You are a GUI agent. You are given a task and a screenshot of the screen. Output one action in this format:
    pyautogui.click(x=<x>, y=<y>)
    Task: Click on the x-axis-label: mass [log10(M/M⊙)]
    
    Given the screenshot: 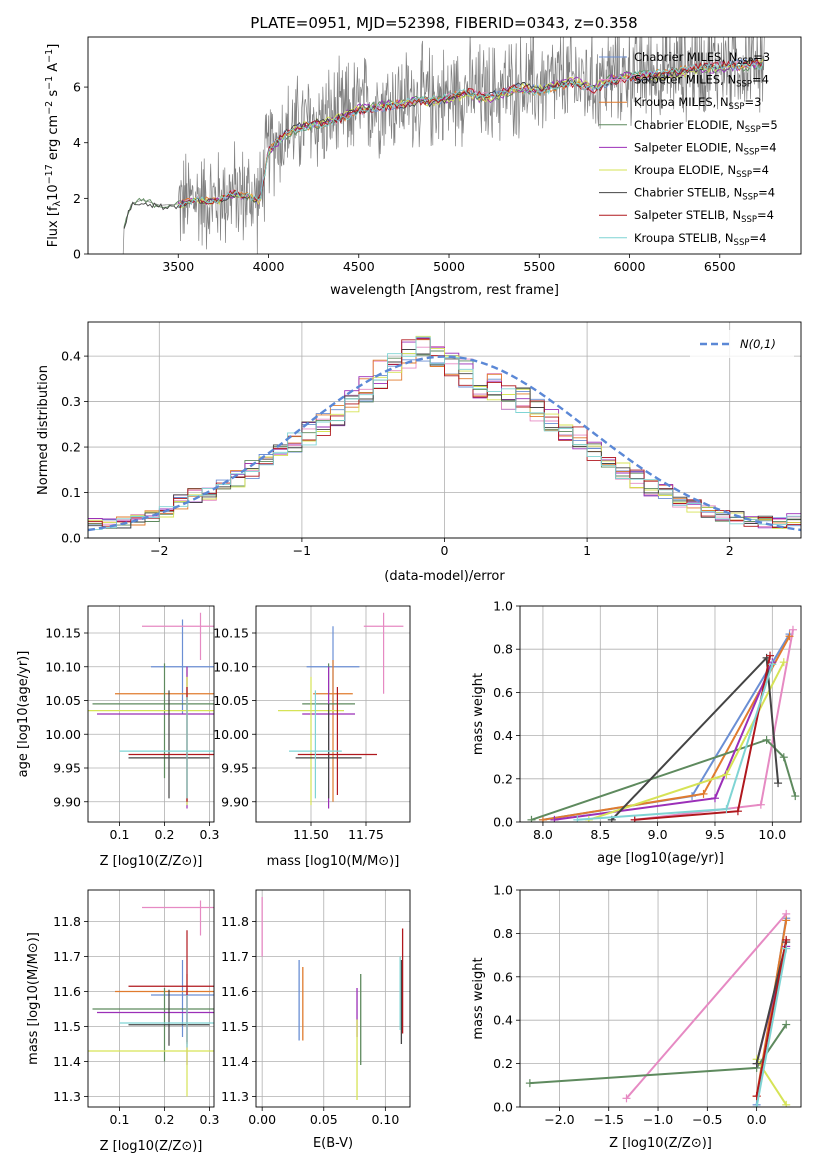 What is the action you would take?
    pyautogui.click(x=333, y=861)
    